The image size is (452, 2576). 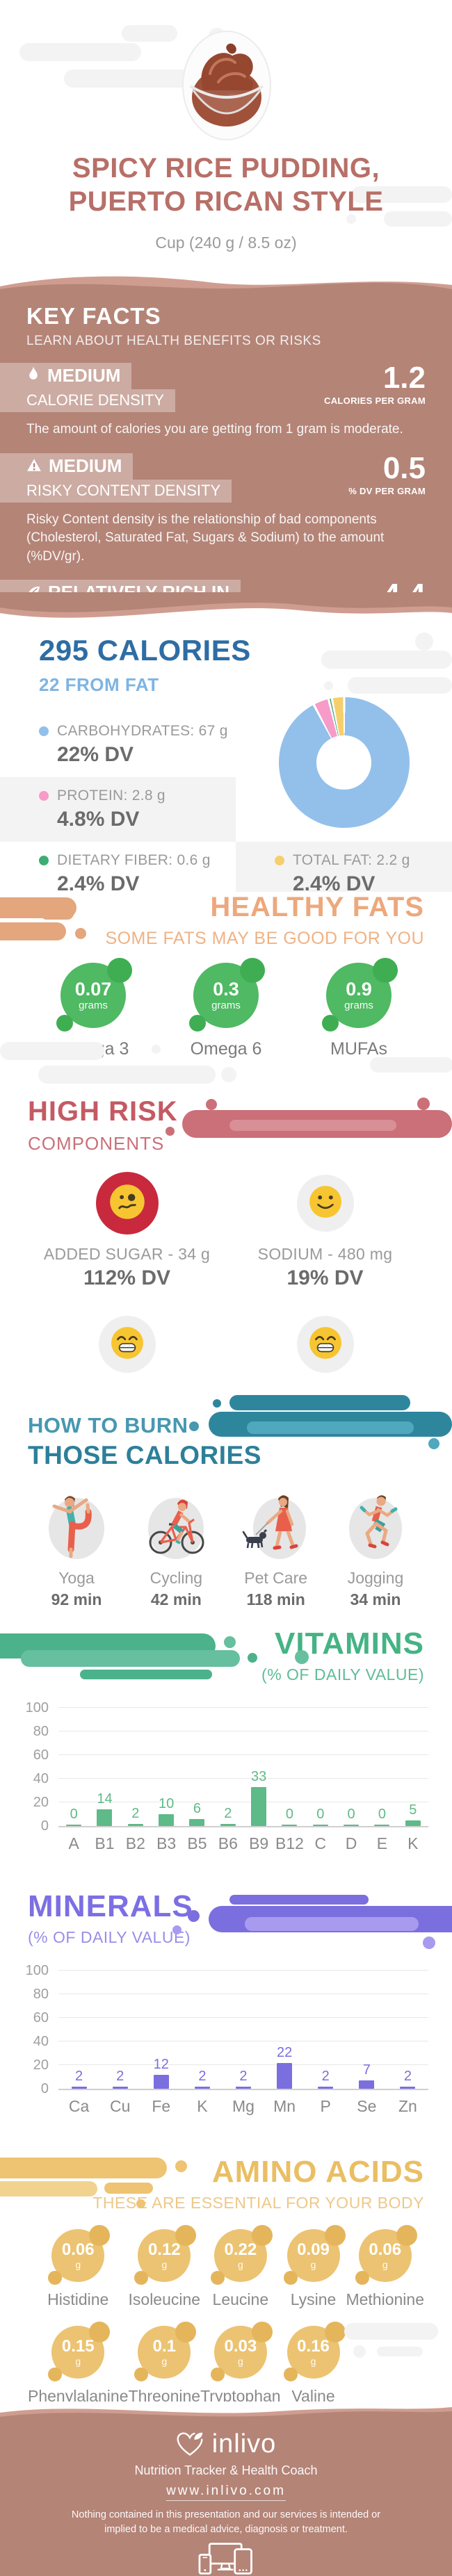 What do you see at coordinates (226, 2443) in the screenshot?
I see `brand-row: inlivo` at bounding box center [226, 2443].